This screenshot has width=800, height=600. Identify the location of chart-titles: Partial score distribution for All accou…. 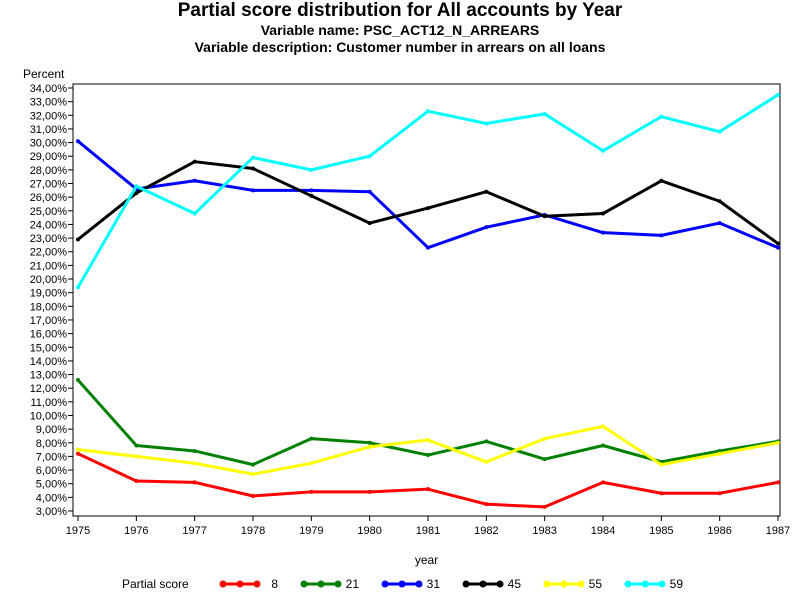
(400, 28).